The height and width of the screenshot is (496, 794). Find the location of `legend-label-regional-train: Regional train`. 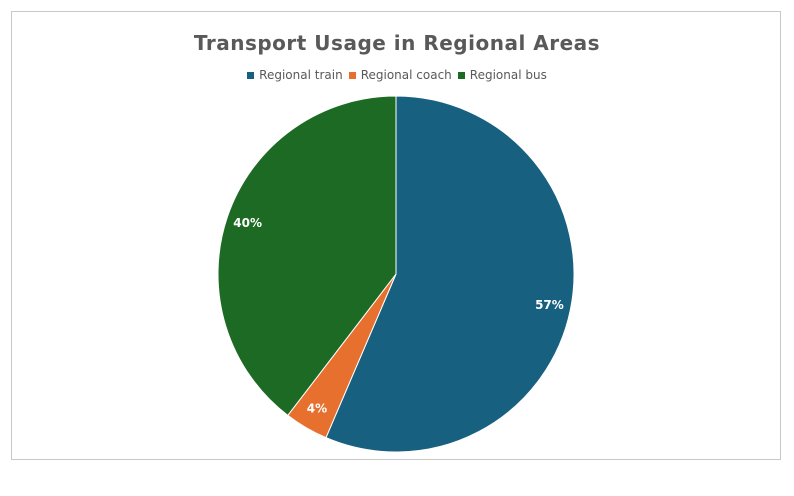

legend-label-regional-train: Regional train is located at coordinates (301, 75).